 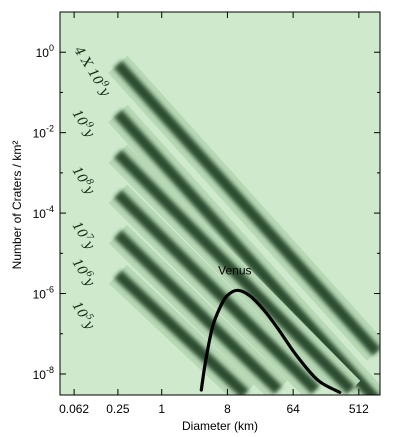 I want to click on x-axis-title: Diameter (km), so click(x=220, y=426).